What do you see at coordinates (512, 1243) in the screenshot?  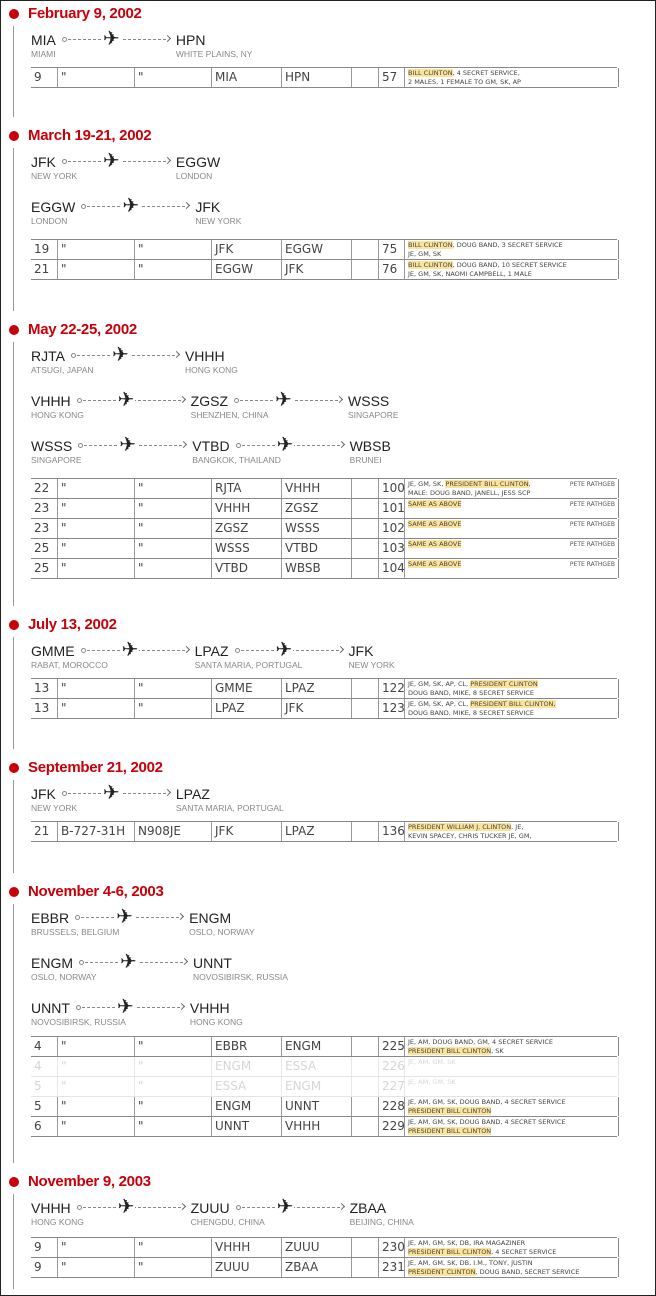 I see `notes-line: JE, AM, GM, SK, DB, IRA MAGAZINER` at bounding box center [512, 1243].